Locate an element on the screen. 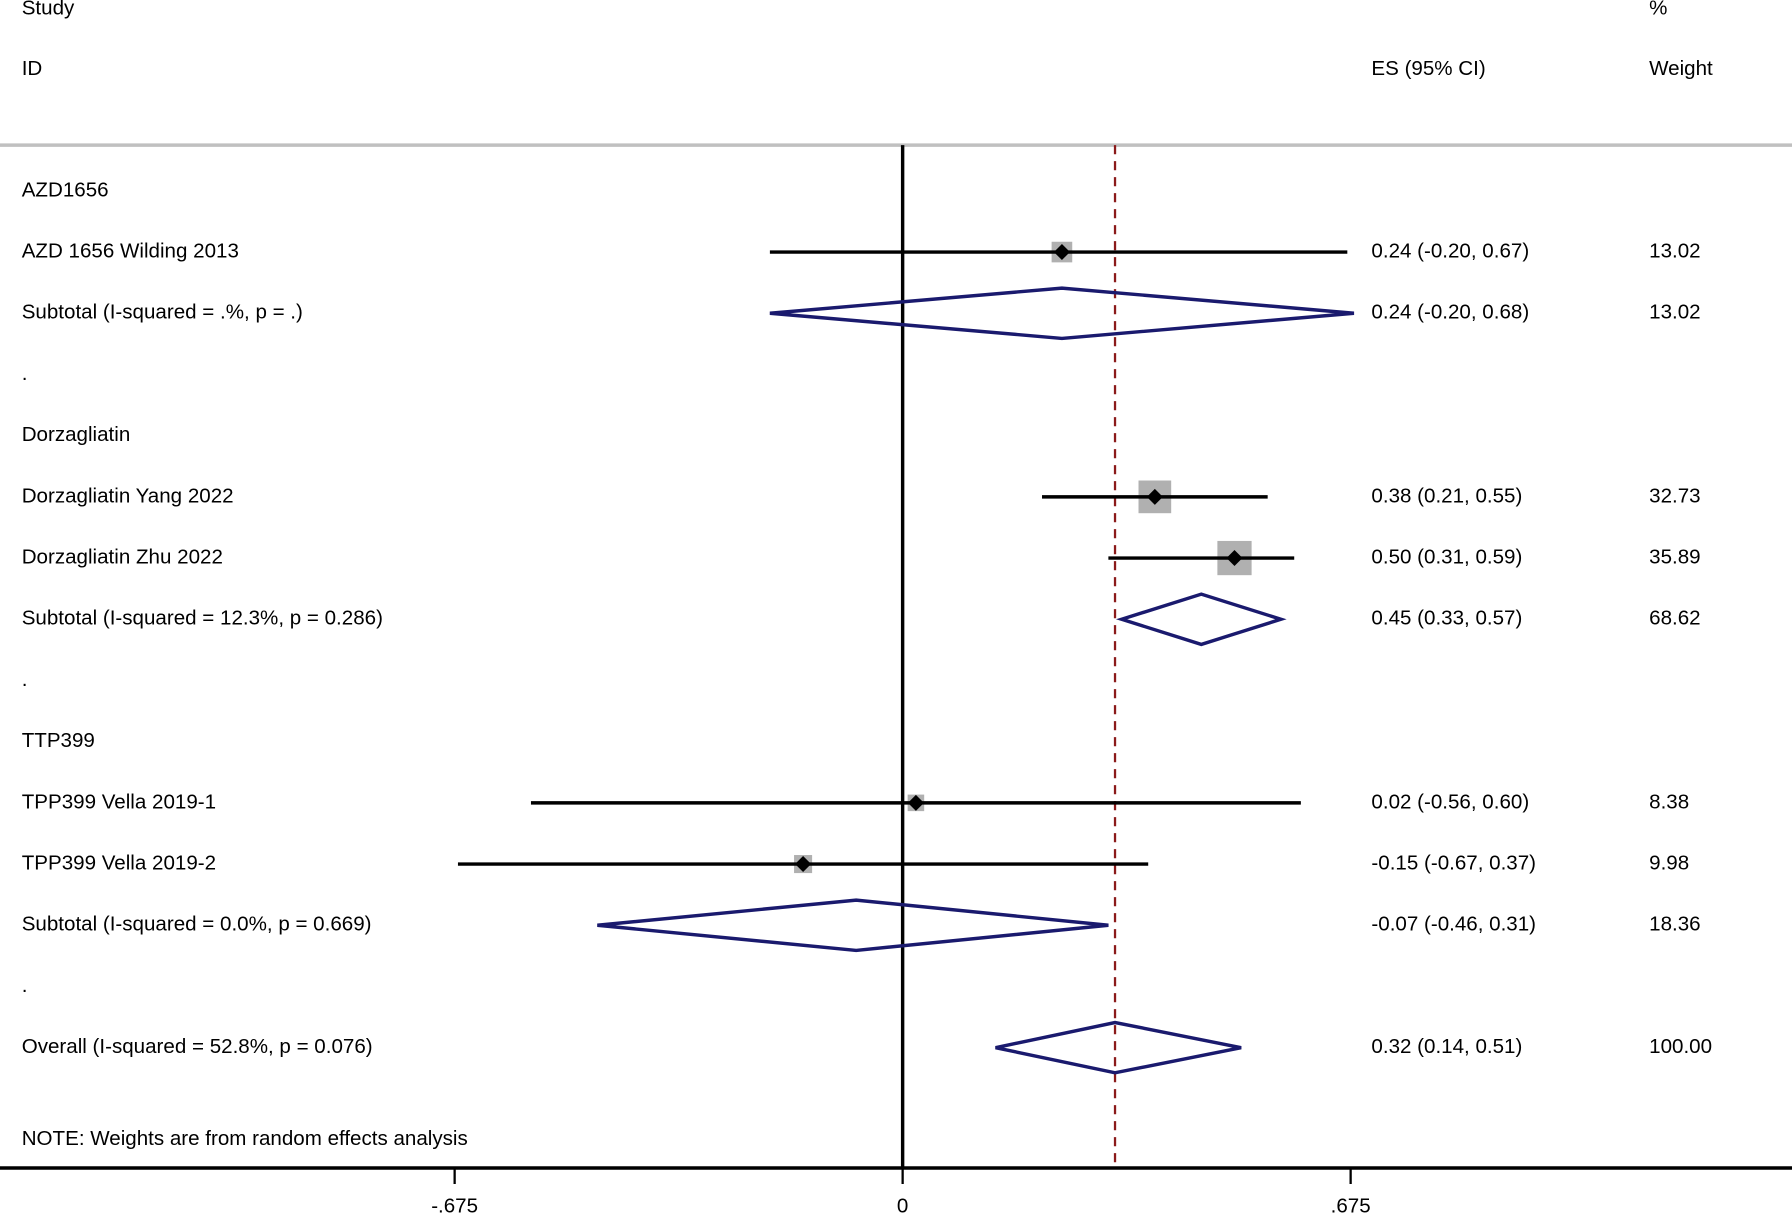 This screenshot has height=1216, width=1792. weight-label: 35.89 is located at coordinates (1674, 556).